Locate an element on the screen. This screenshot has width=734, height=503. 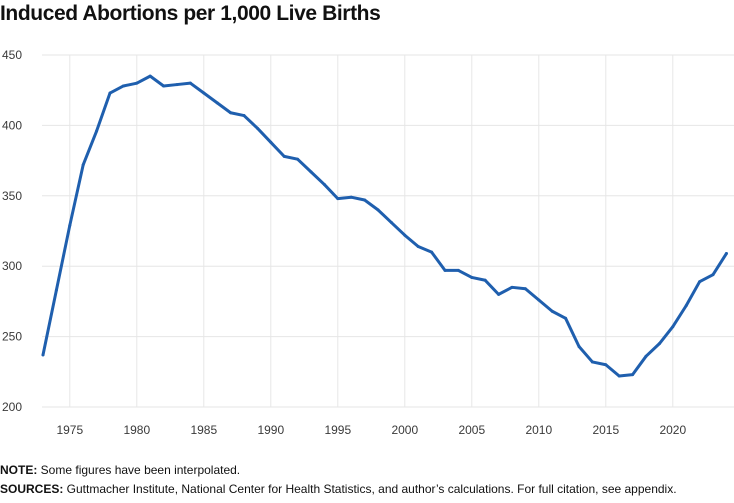
x-tick-label: 1995 is located at coordinates (337, 430).